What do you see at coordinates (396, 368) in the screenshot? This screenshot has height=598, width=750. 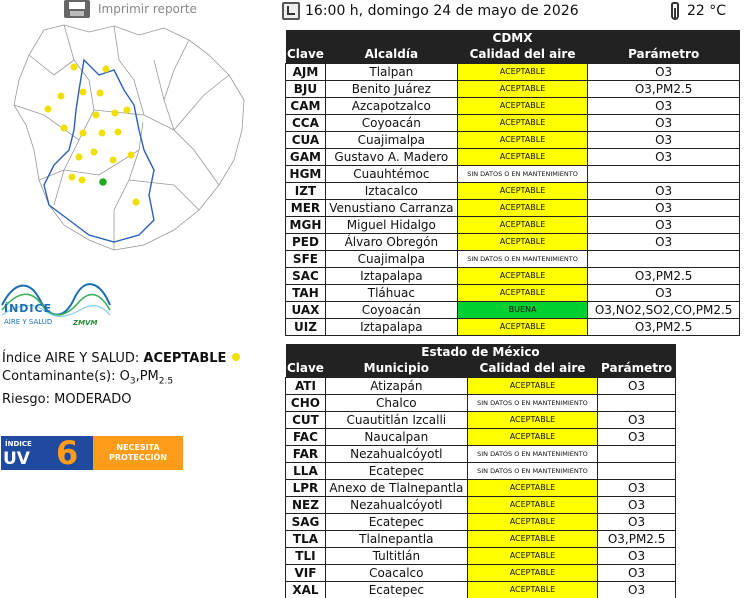 I see `col-header-municipio: Municipio` at bounding box center [396, 368].